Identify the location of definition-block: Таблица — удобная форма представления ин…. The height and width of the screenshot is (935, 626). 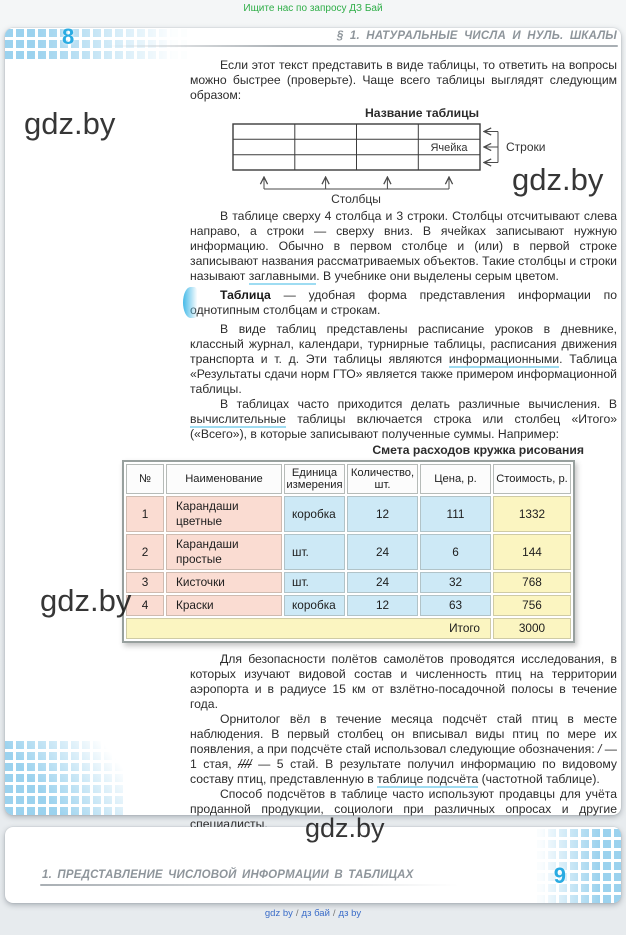
(400, 302).